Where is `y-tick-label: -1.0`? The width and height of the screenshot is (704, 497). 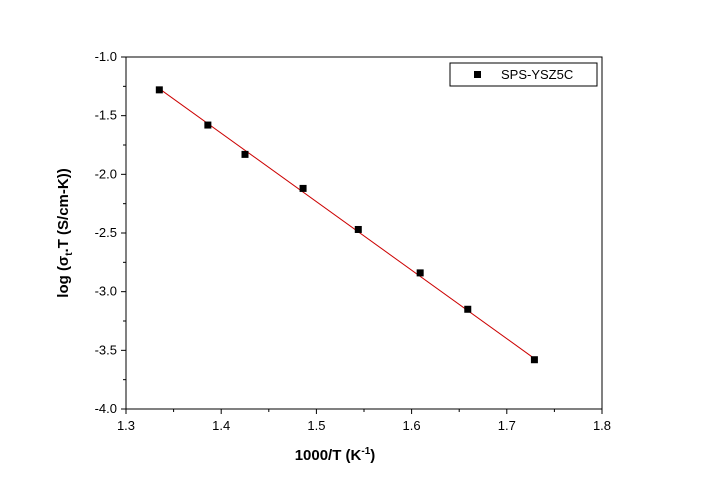
y-tick-label: -1.0 is located at coordinates (106, 56).